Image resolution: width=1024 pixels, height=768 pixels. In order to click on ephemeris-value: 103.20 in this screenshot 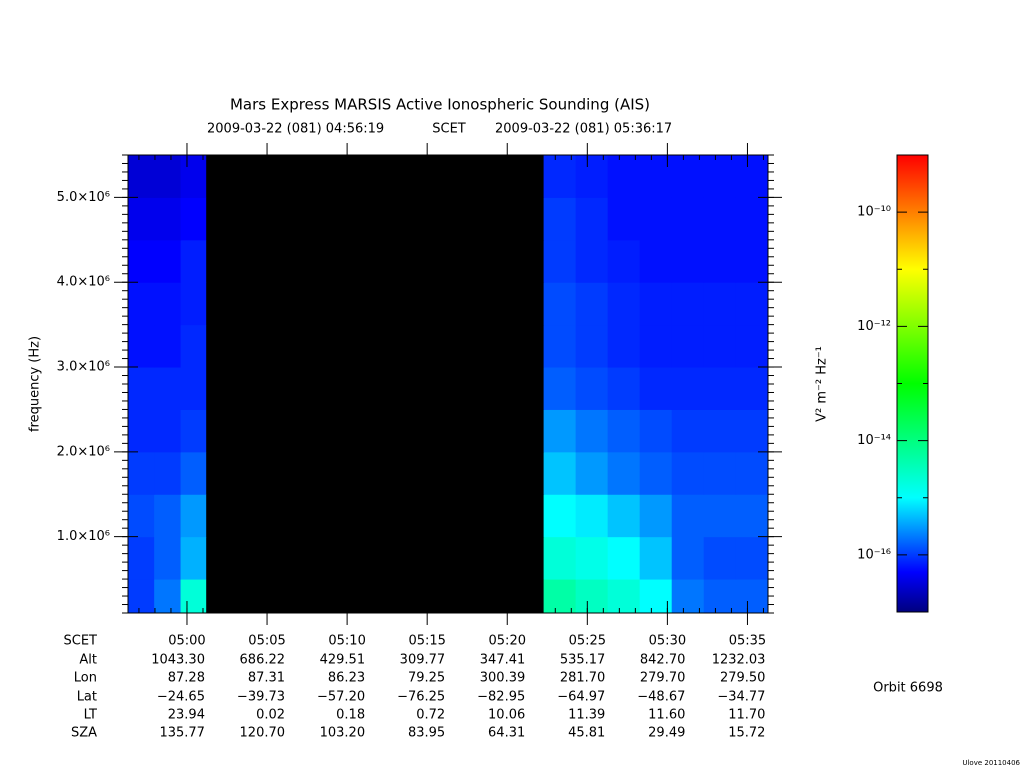, I will do `click(343, 733)`.